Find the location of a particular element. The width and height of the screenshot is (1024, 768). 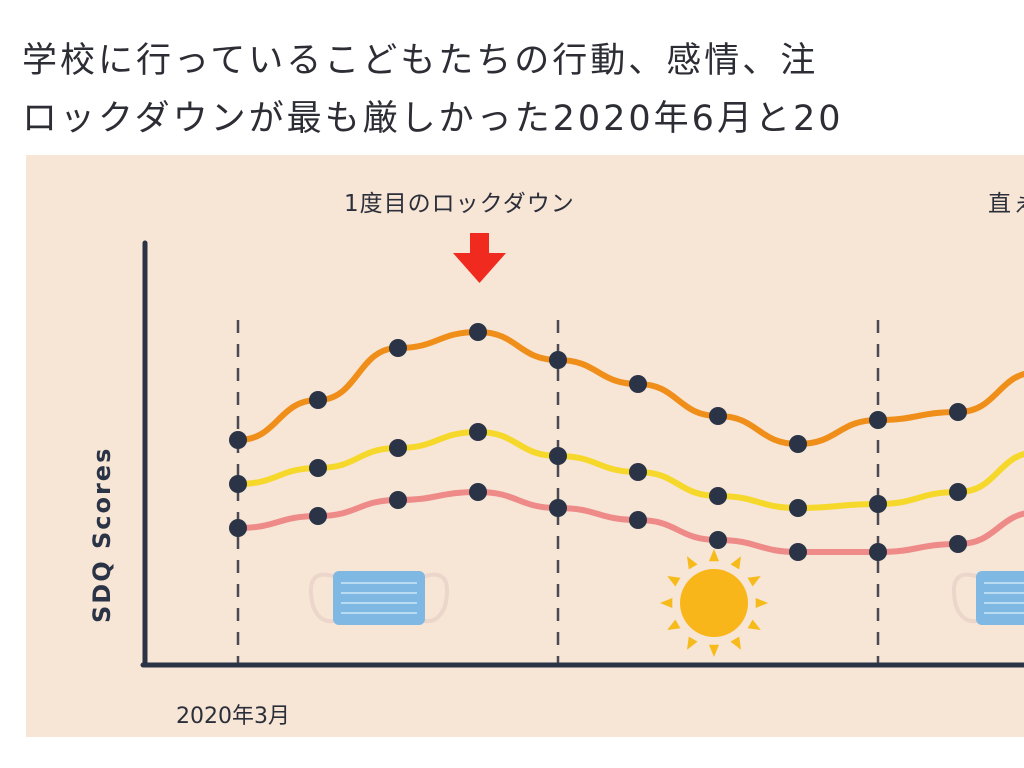

sun-disc is located at coordinates (714, 603).